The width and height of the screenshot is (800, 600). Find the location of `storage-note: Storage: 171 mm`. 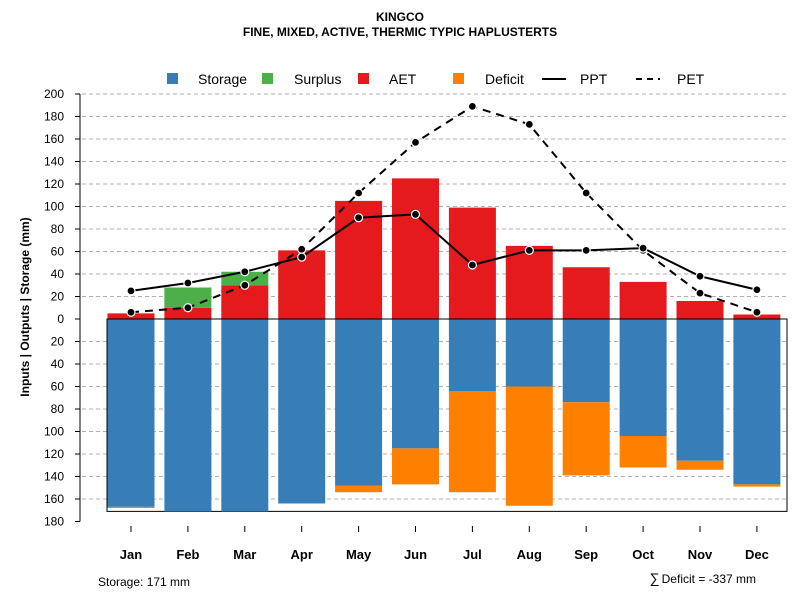

storage-note: Storage: 171 mm is located at coordinates (144, 582).